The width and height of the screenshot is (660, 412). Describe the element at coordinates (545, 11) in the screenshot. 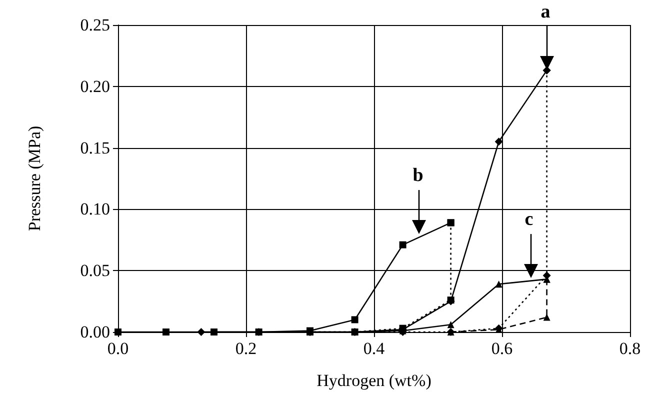

I see `annotation: a` at that location.